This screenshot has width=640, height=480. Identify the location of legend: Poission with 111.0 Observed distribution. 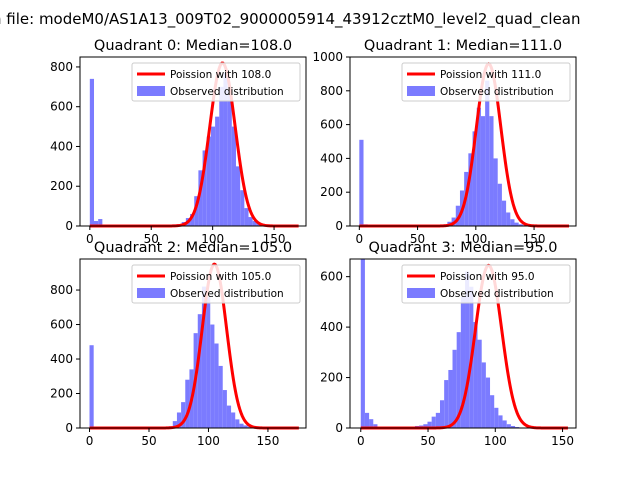
(486, 82).